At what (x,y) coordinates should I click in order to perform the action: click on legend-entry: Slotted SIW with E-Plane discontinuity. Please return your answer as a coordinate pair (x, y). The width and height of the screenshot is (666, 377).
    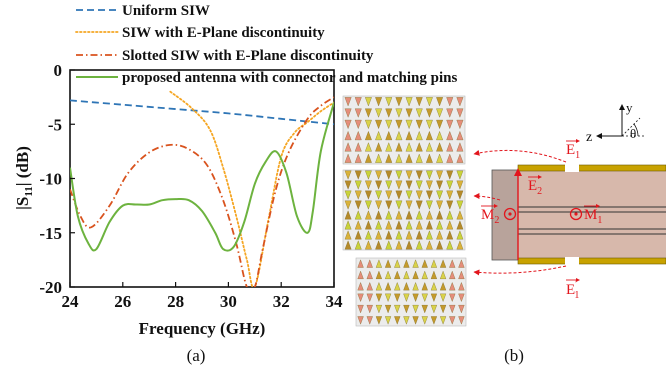
    Looking at the image, I should click on (248, 56).